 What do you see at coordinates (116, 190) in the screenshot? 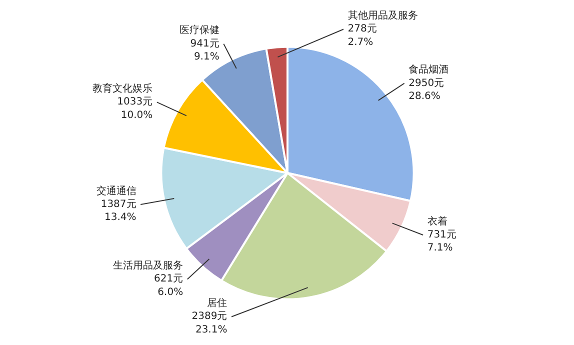
I see `slice-label: 交通通信` at bounding box center [116, 190].